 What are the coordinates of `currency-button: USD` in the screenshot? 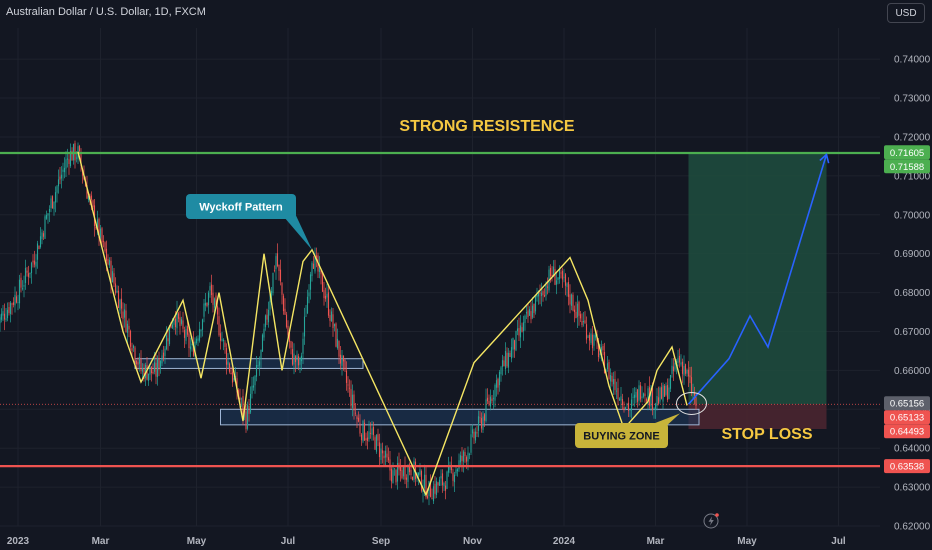 It's located at (906, 13).